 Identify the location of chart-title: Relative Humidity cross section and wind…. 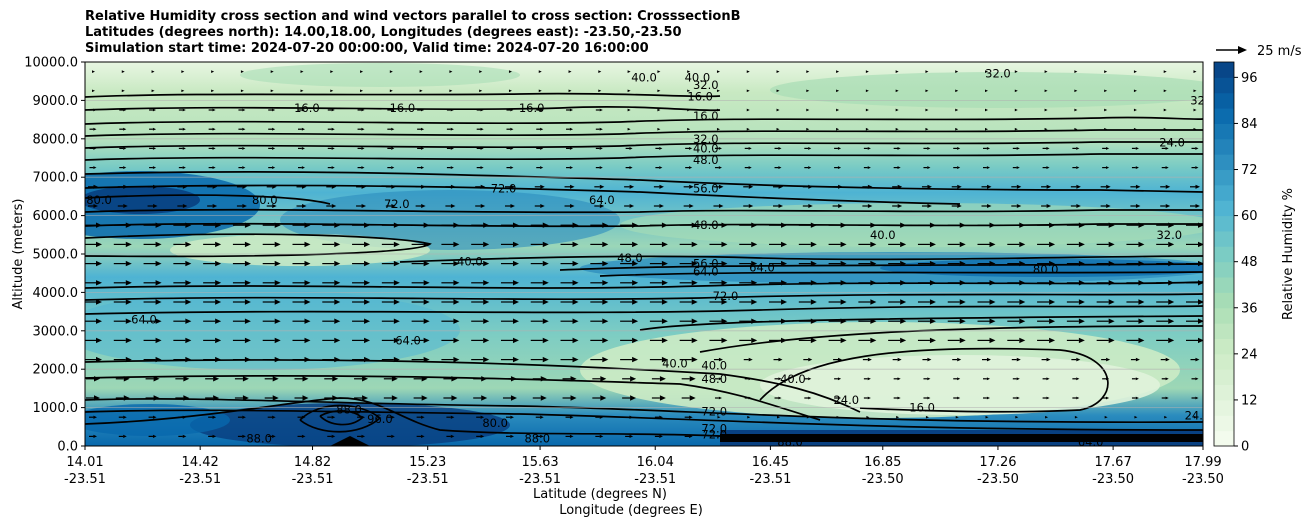
(413, 33).